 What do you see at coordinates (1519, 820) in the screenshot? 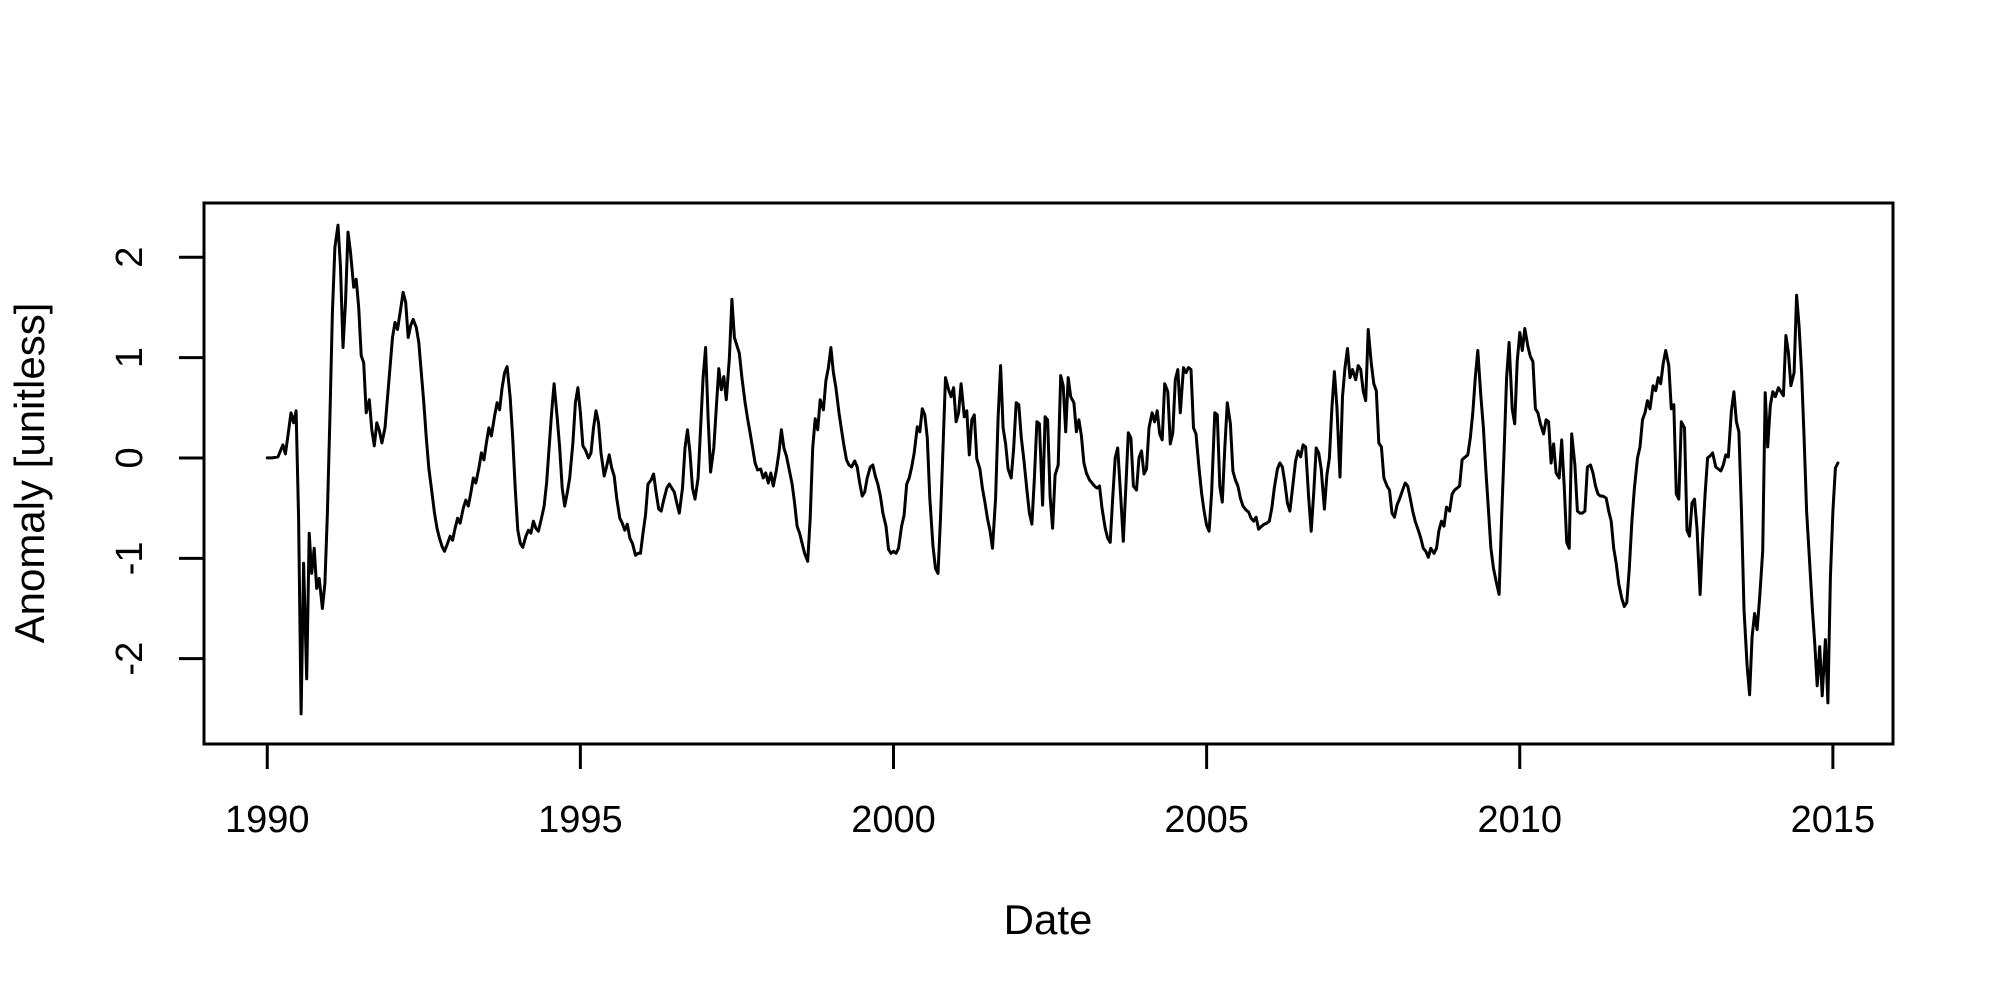
I see `x-tick-label: 2010` at bounding box center [1519, 820].